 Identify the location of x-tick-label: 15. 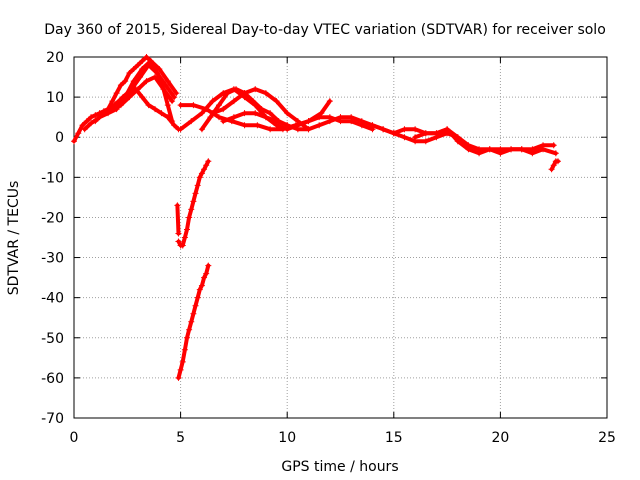
(394, 438).